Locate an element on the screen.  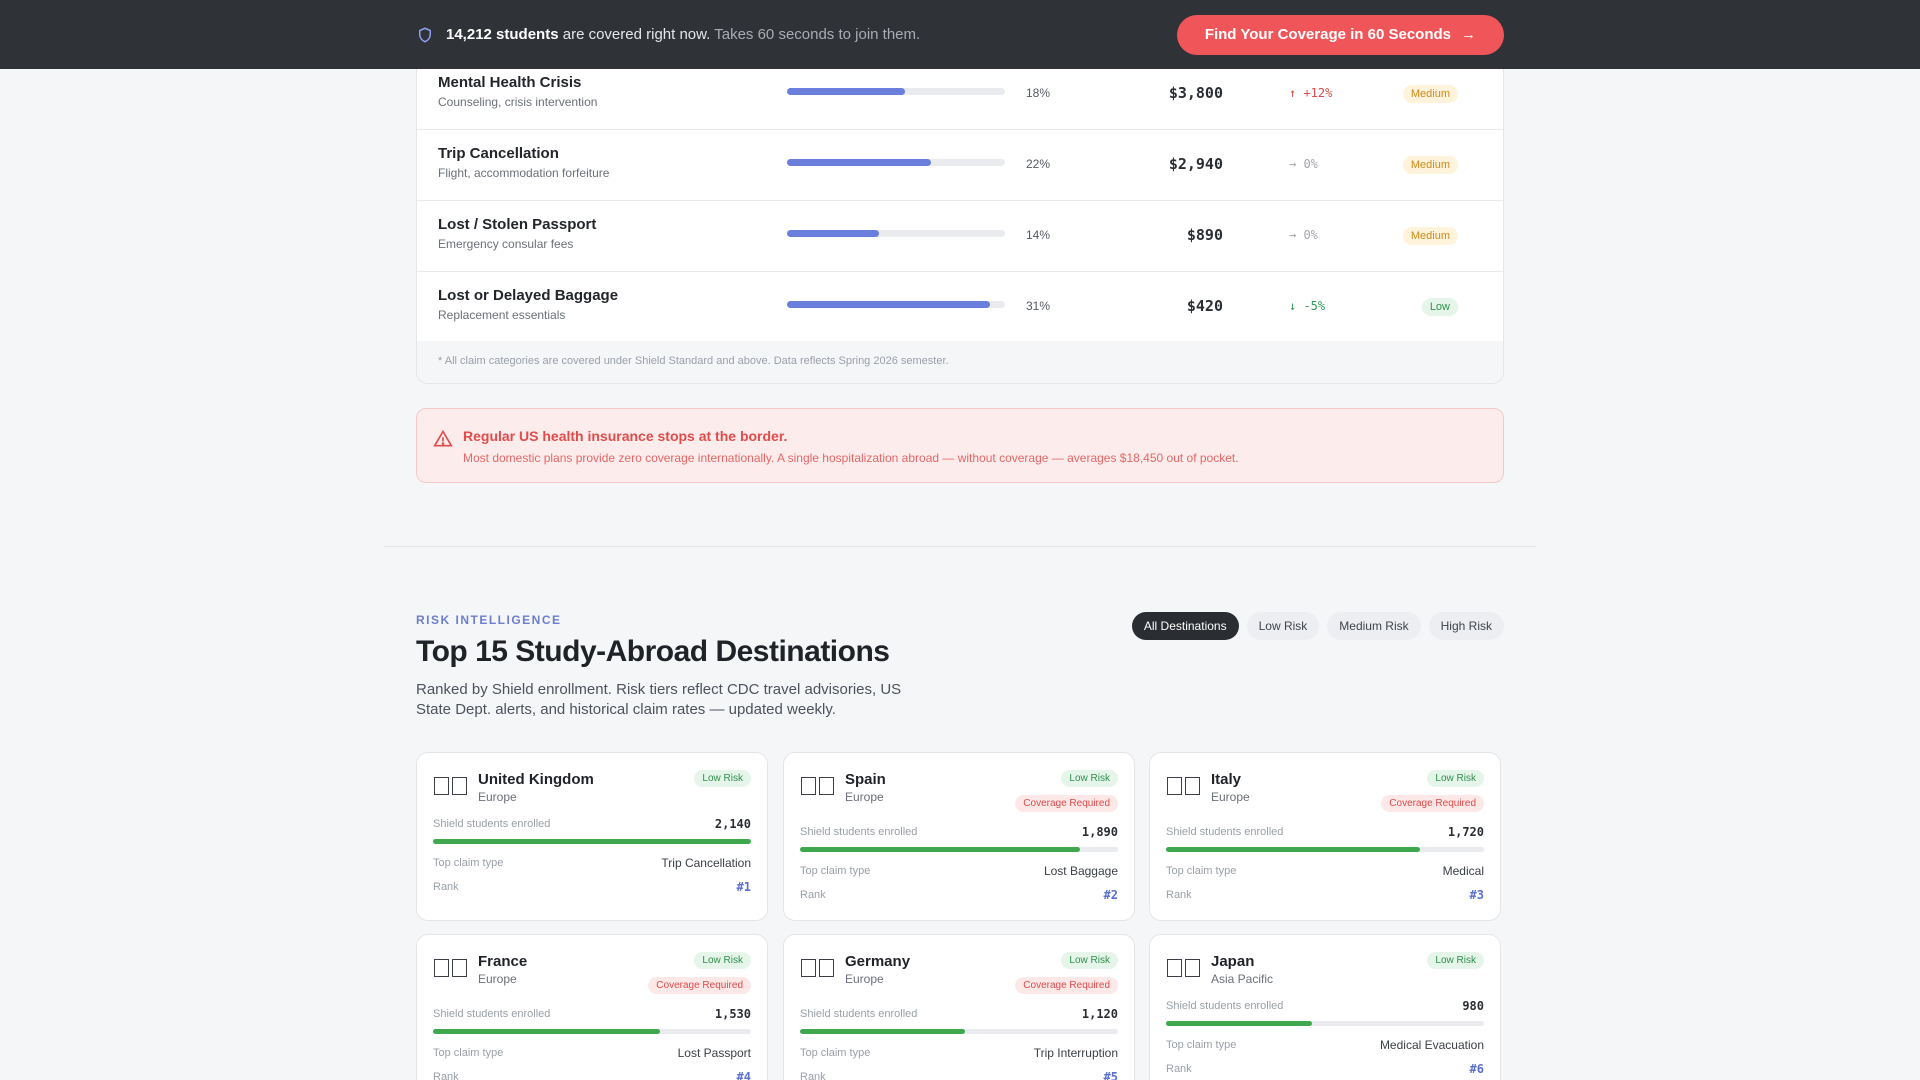
enrolled-count: 1,530 is located at coordinates (732, 1014).